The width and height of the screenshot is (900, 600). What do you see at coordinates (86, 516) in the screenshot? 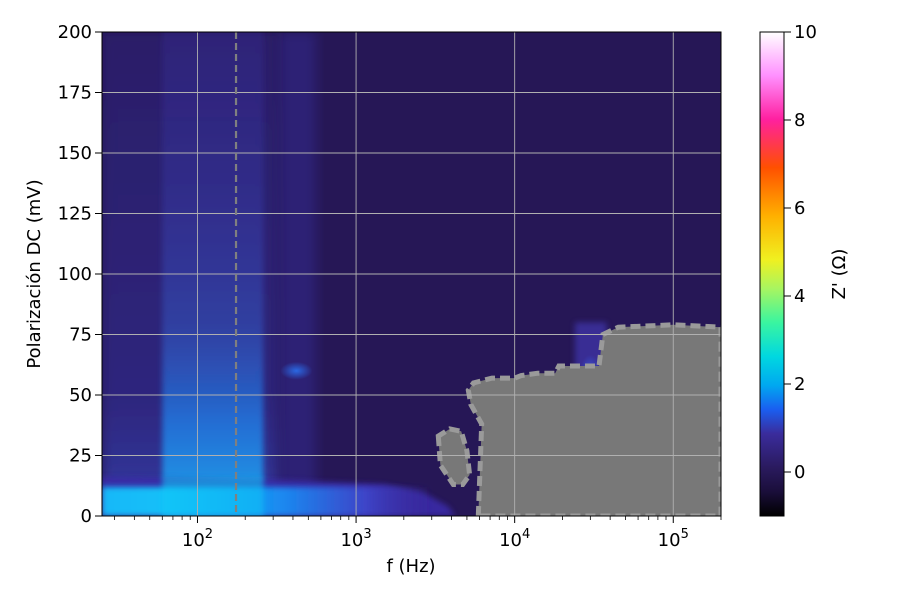
I see `y-tick-label: 0` at bounding box center [86, 516].